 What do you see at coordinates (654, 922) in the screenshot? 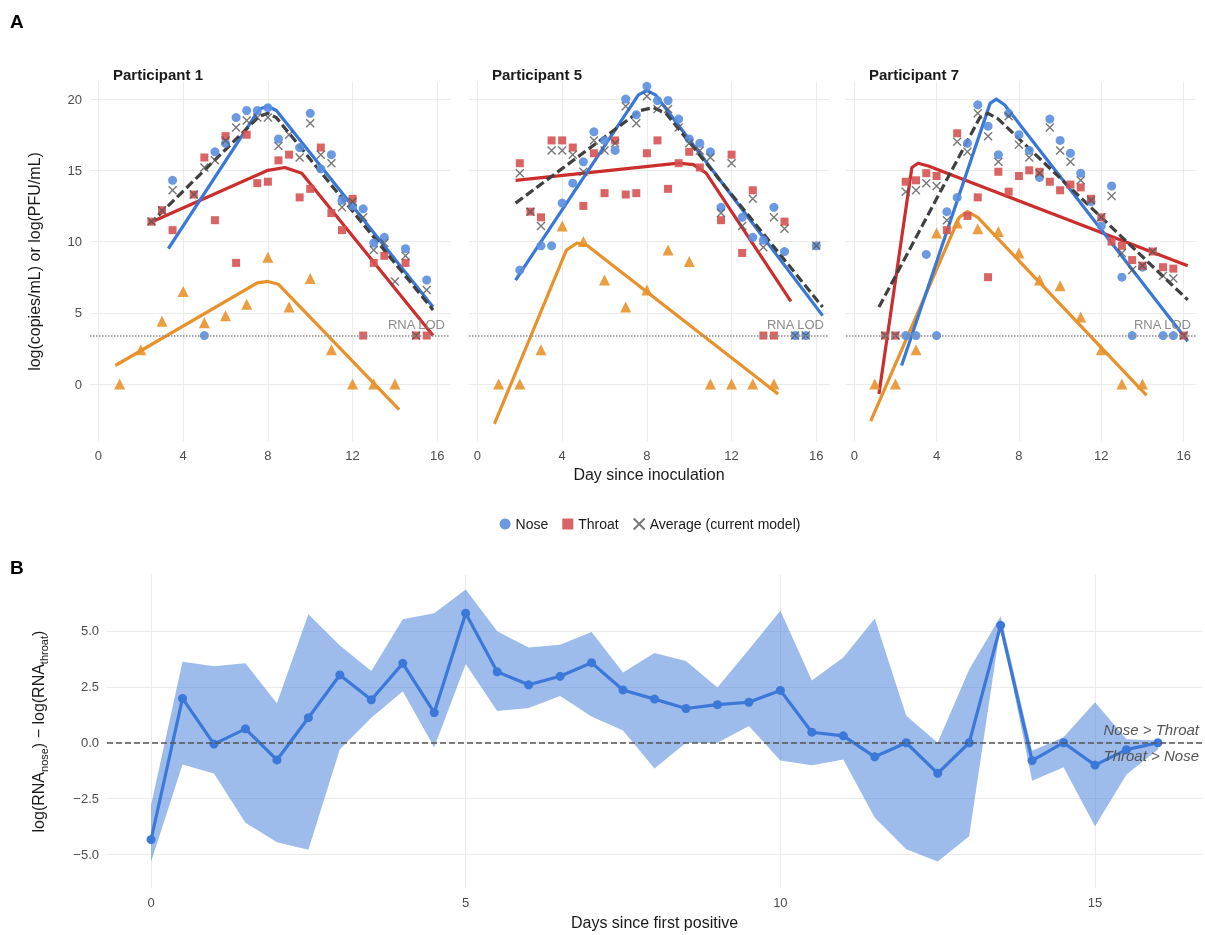
I see `x-axis-title: Days since first positive` at bounding box center [654, 922].